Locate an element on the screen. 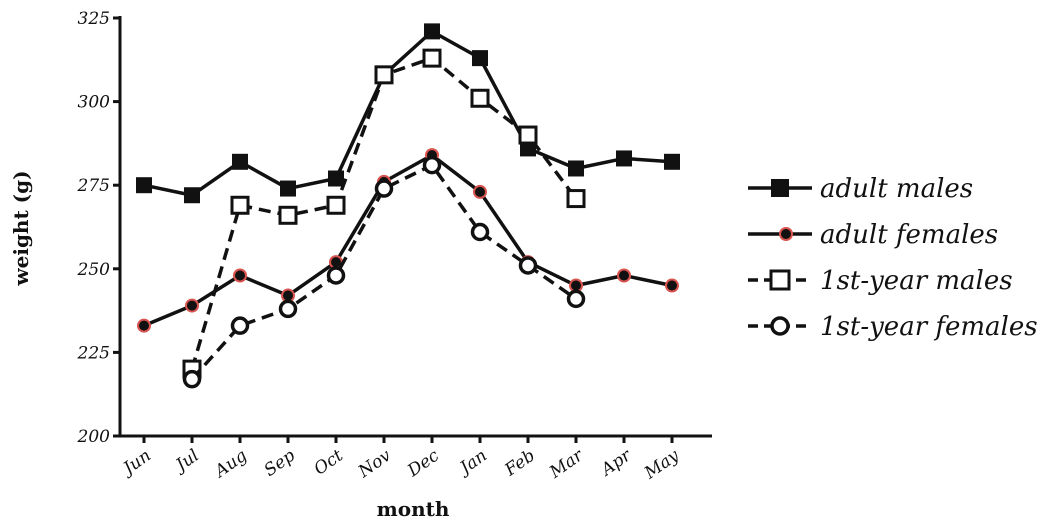 Image resolution: width=1044 pixels, height=530 pixels. y-axis-title: weight (g) is located at coordinates (21, 228).